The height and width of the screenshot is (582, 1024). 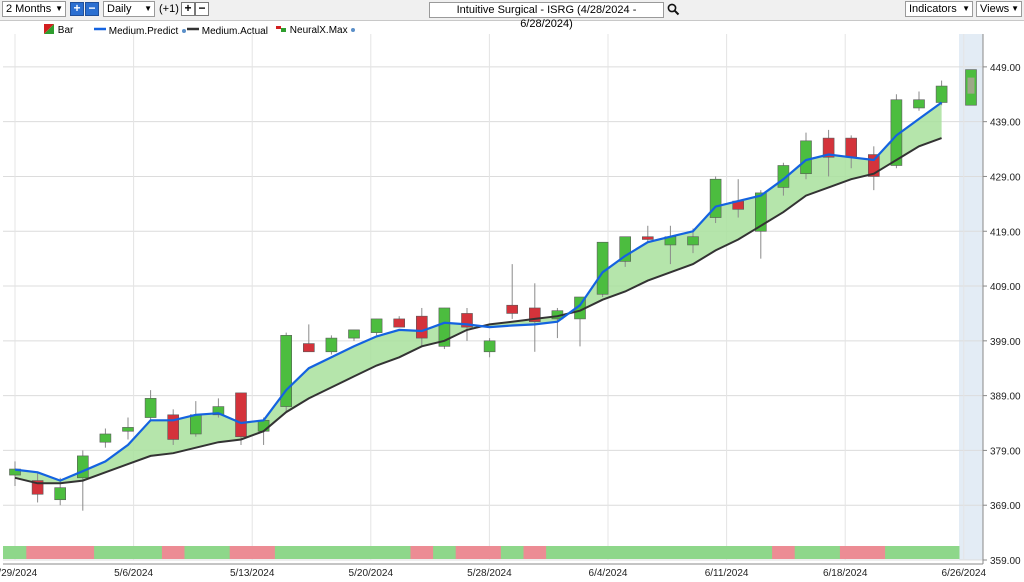 I want to click on interval-dropdown: Daily ▼, so click(x=129, y=9).